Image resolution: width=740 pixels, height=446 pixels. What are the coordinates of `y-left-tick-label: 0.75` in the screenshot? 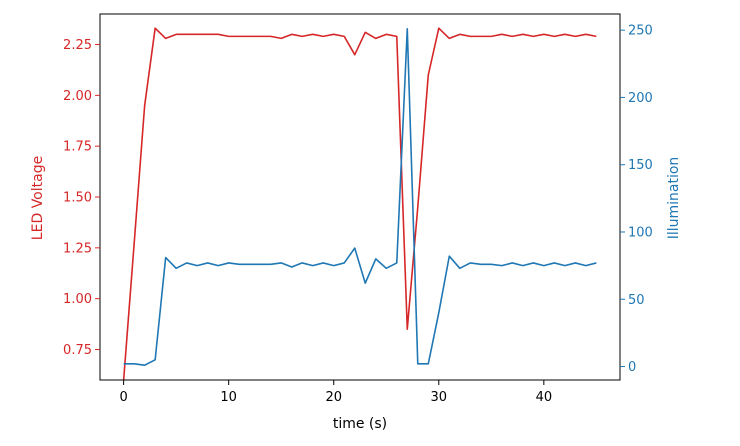 It's located at (77, 350).